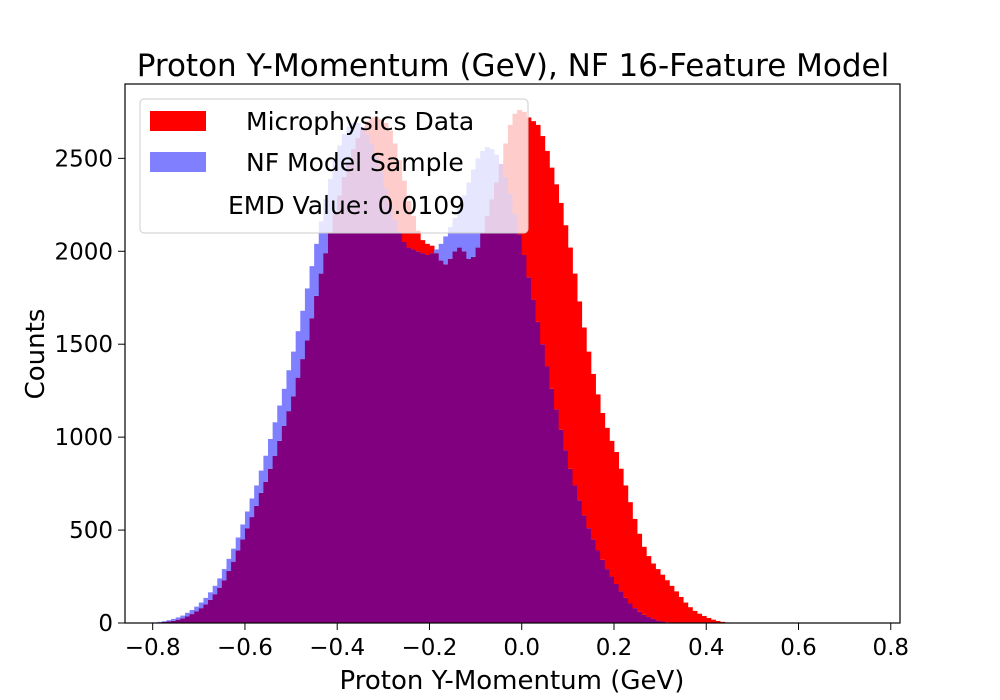  What do you see at coordinates (83, 159) in the screenshot?
I see `y-tick-label: 2500` at bounding box center [83, 159].